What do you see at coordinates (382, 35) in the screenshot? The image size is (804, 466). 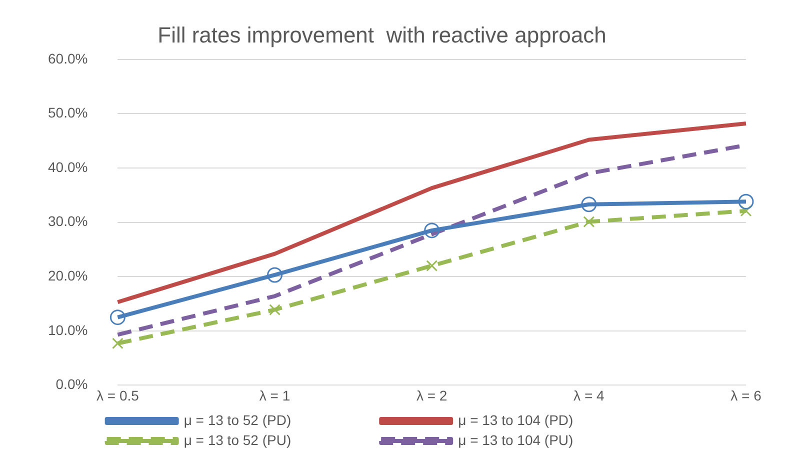 I see `chart-title: Fill rates improvement with reactive approach` at bounding box center [382, 35].